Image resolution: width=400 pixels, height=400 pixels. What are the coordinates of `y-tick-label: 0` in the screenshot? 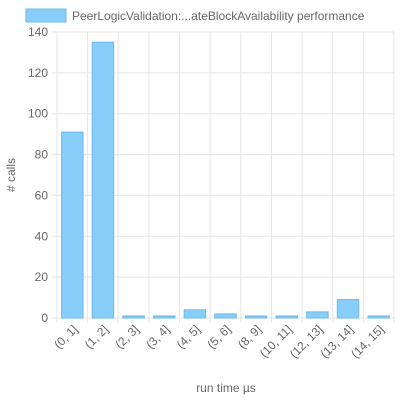 It's located at (44, 318).